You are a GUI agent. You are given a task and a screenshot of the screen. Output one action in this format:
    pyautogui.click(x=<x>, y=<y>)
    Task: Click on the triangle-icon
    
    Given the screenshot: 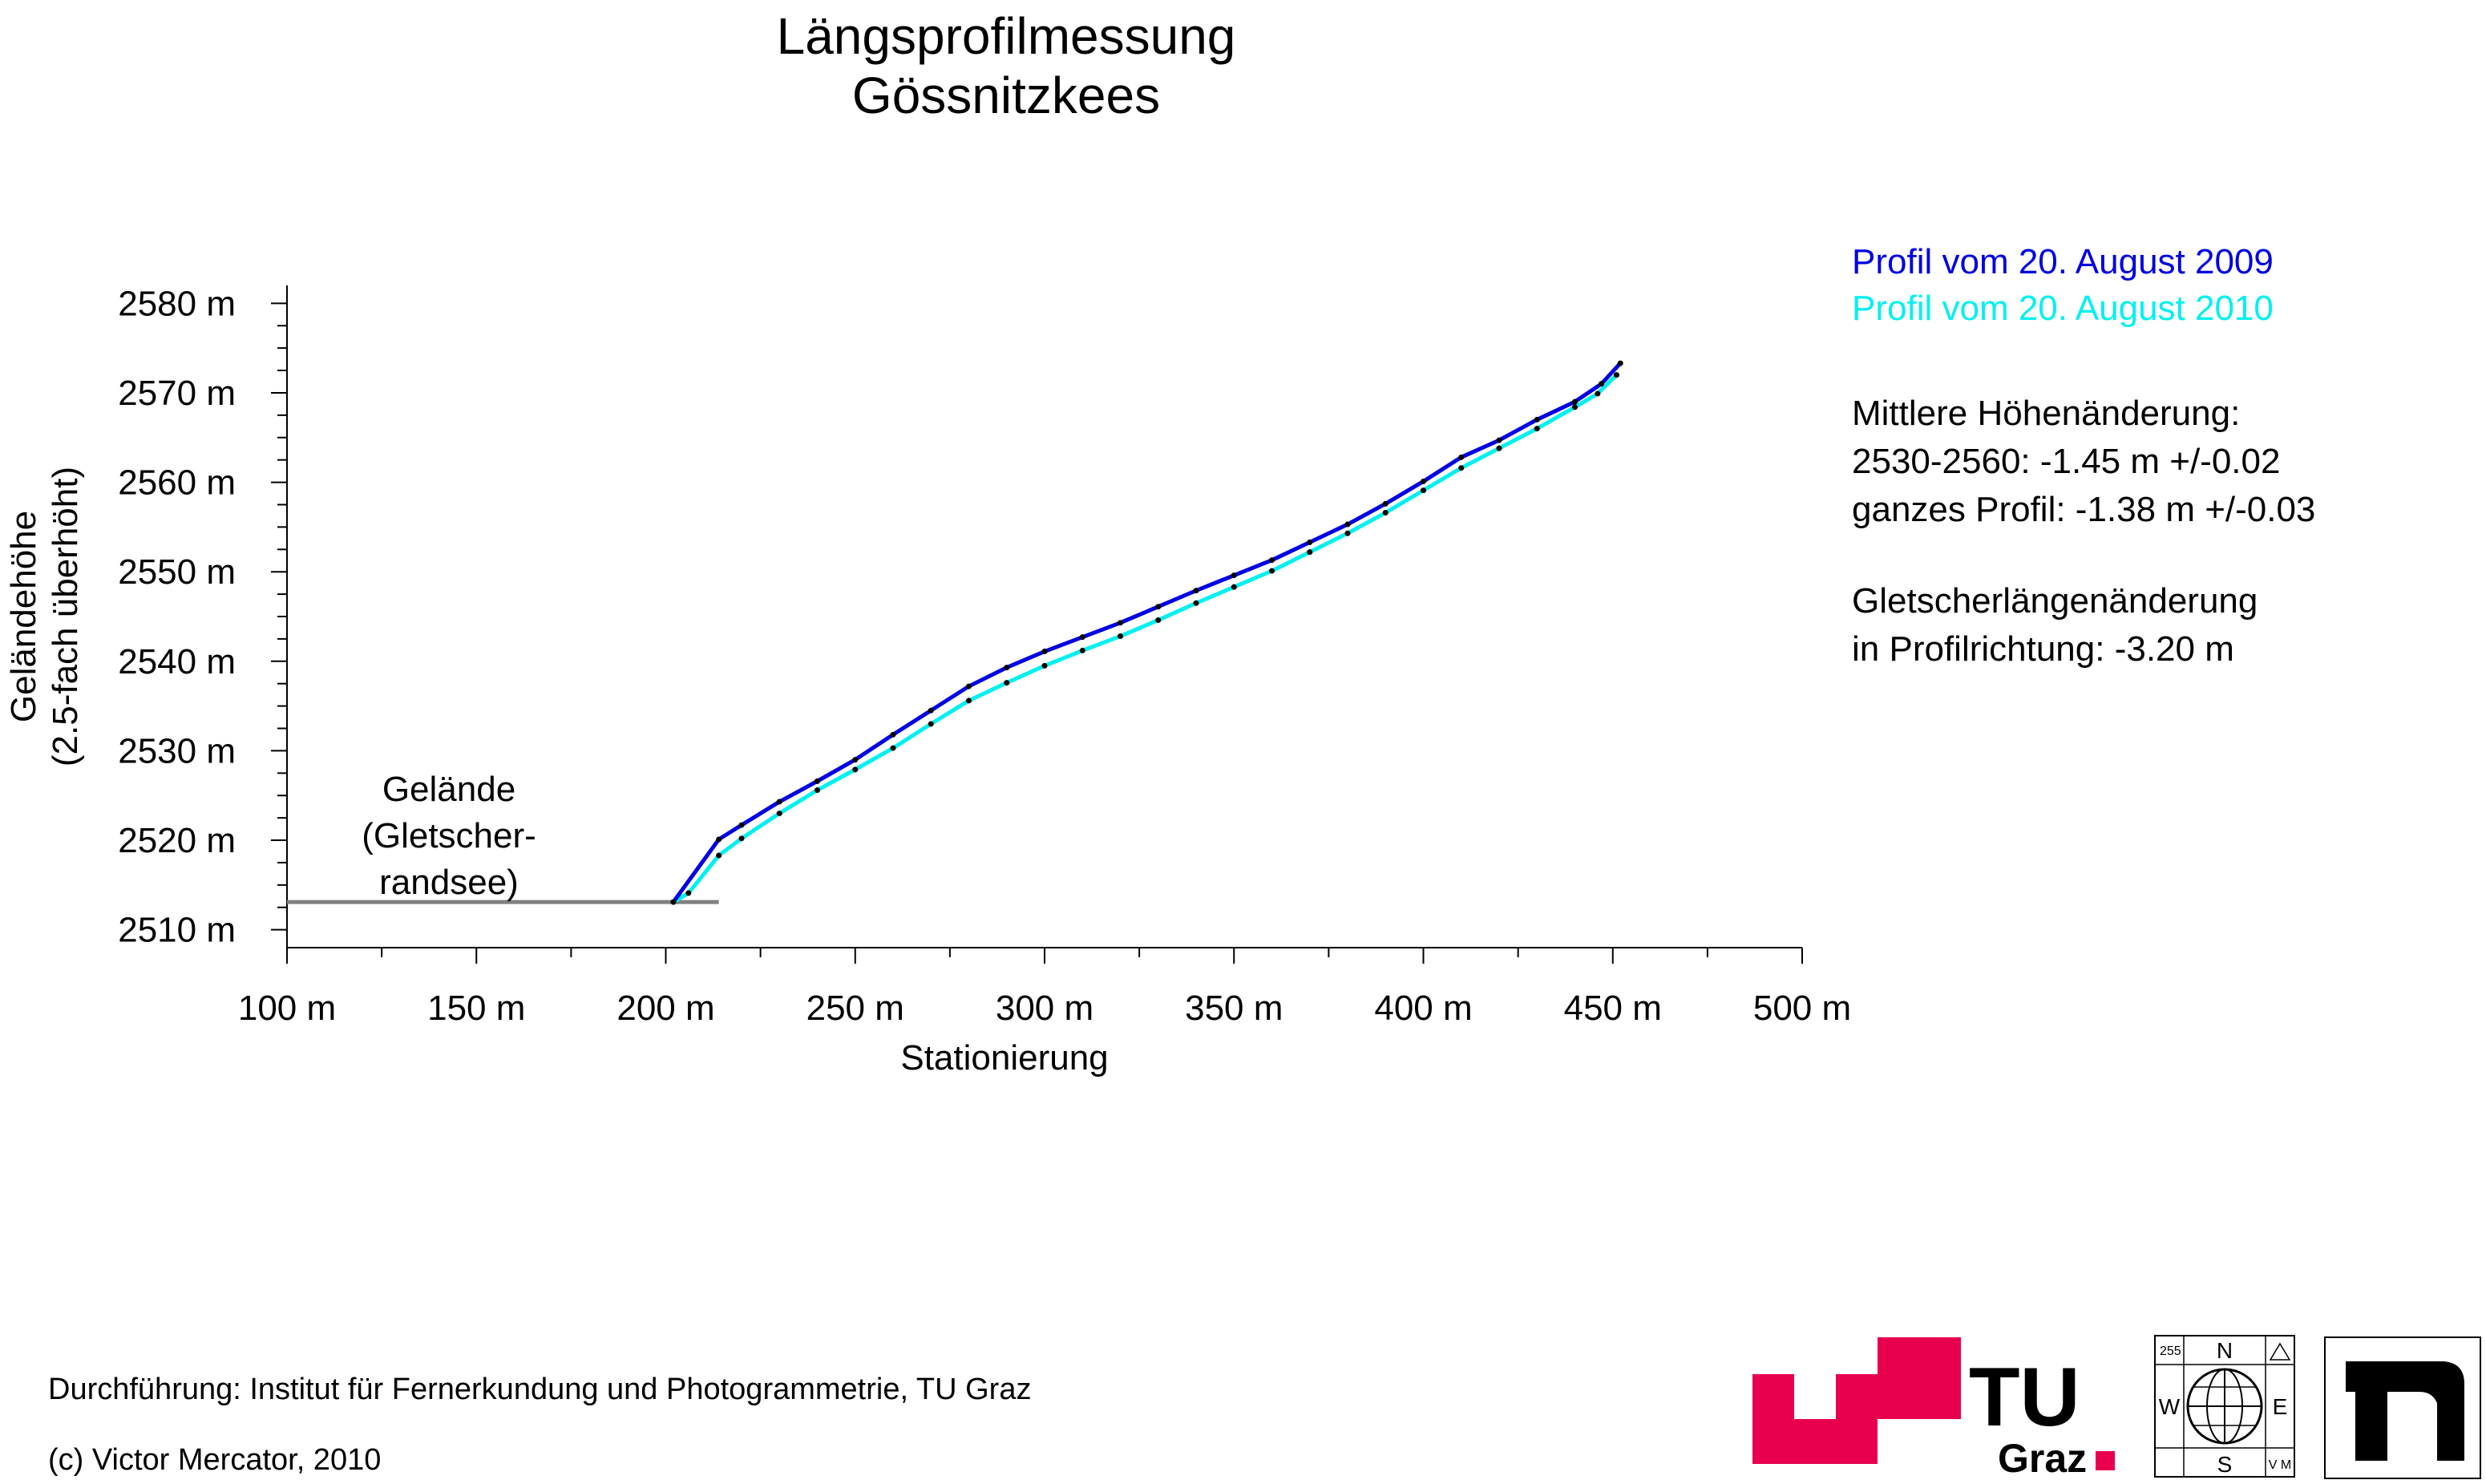 What is the action you would take?
    pyautogui.click(x=2280, y=1351)
    